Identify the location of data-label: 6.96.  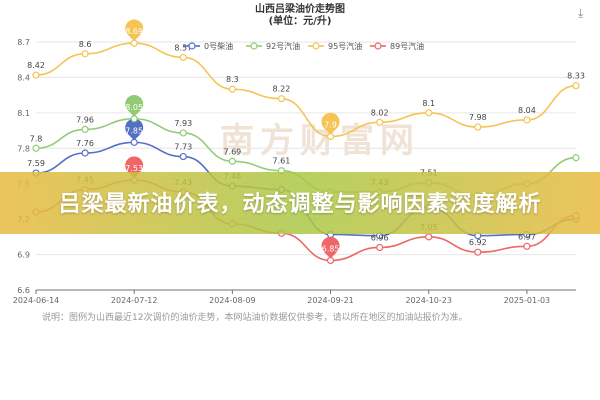
(380, 237).